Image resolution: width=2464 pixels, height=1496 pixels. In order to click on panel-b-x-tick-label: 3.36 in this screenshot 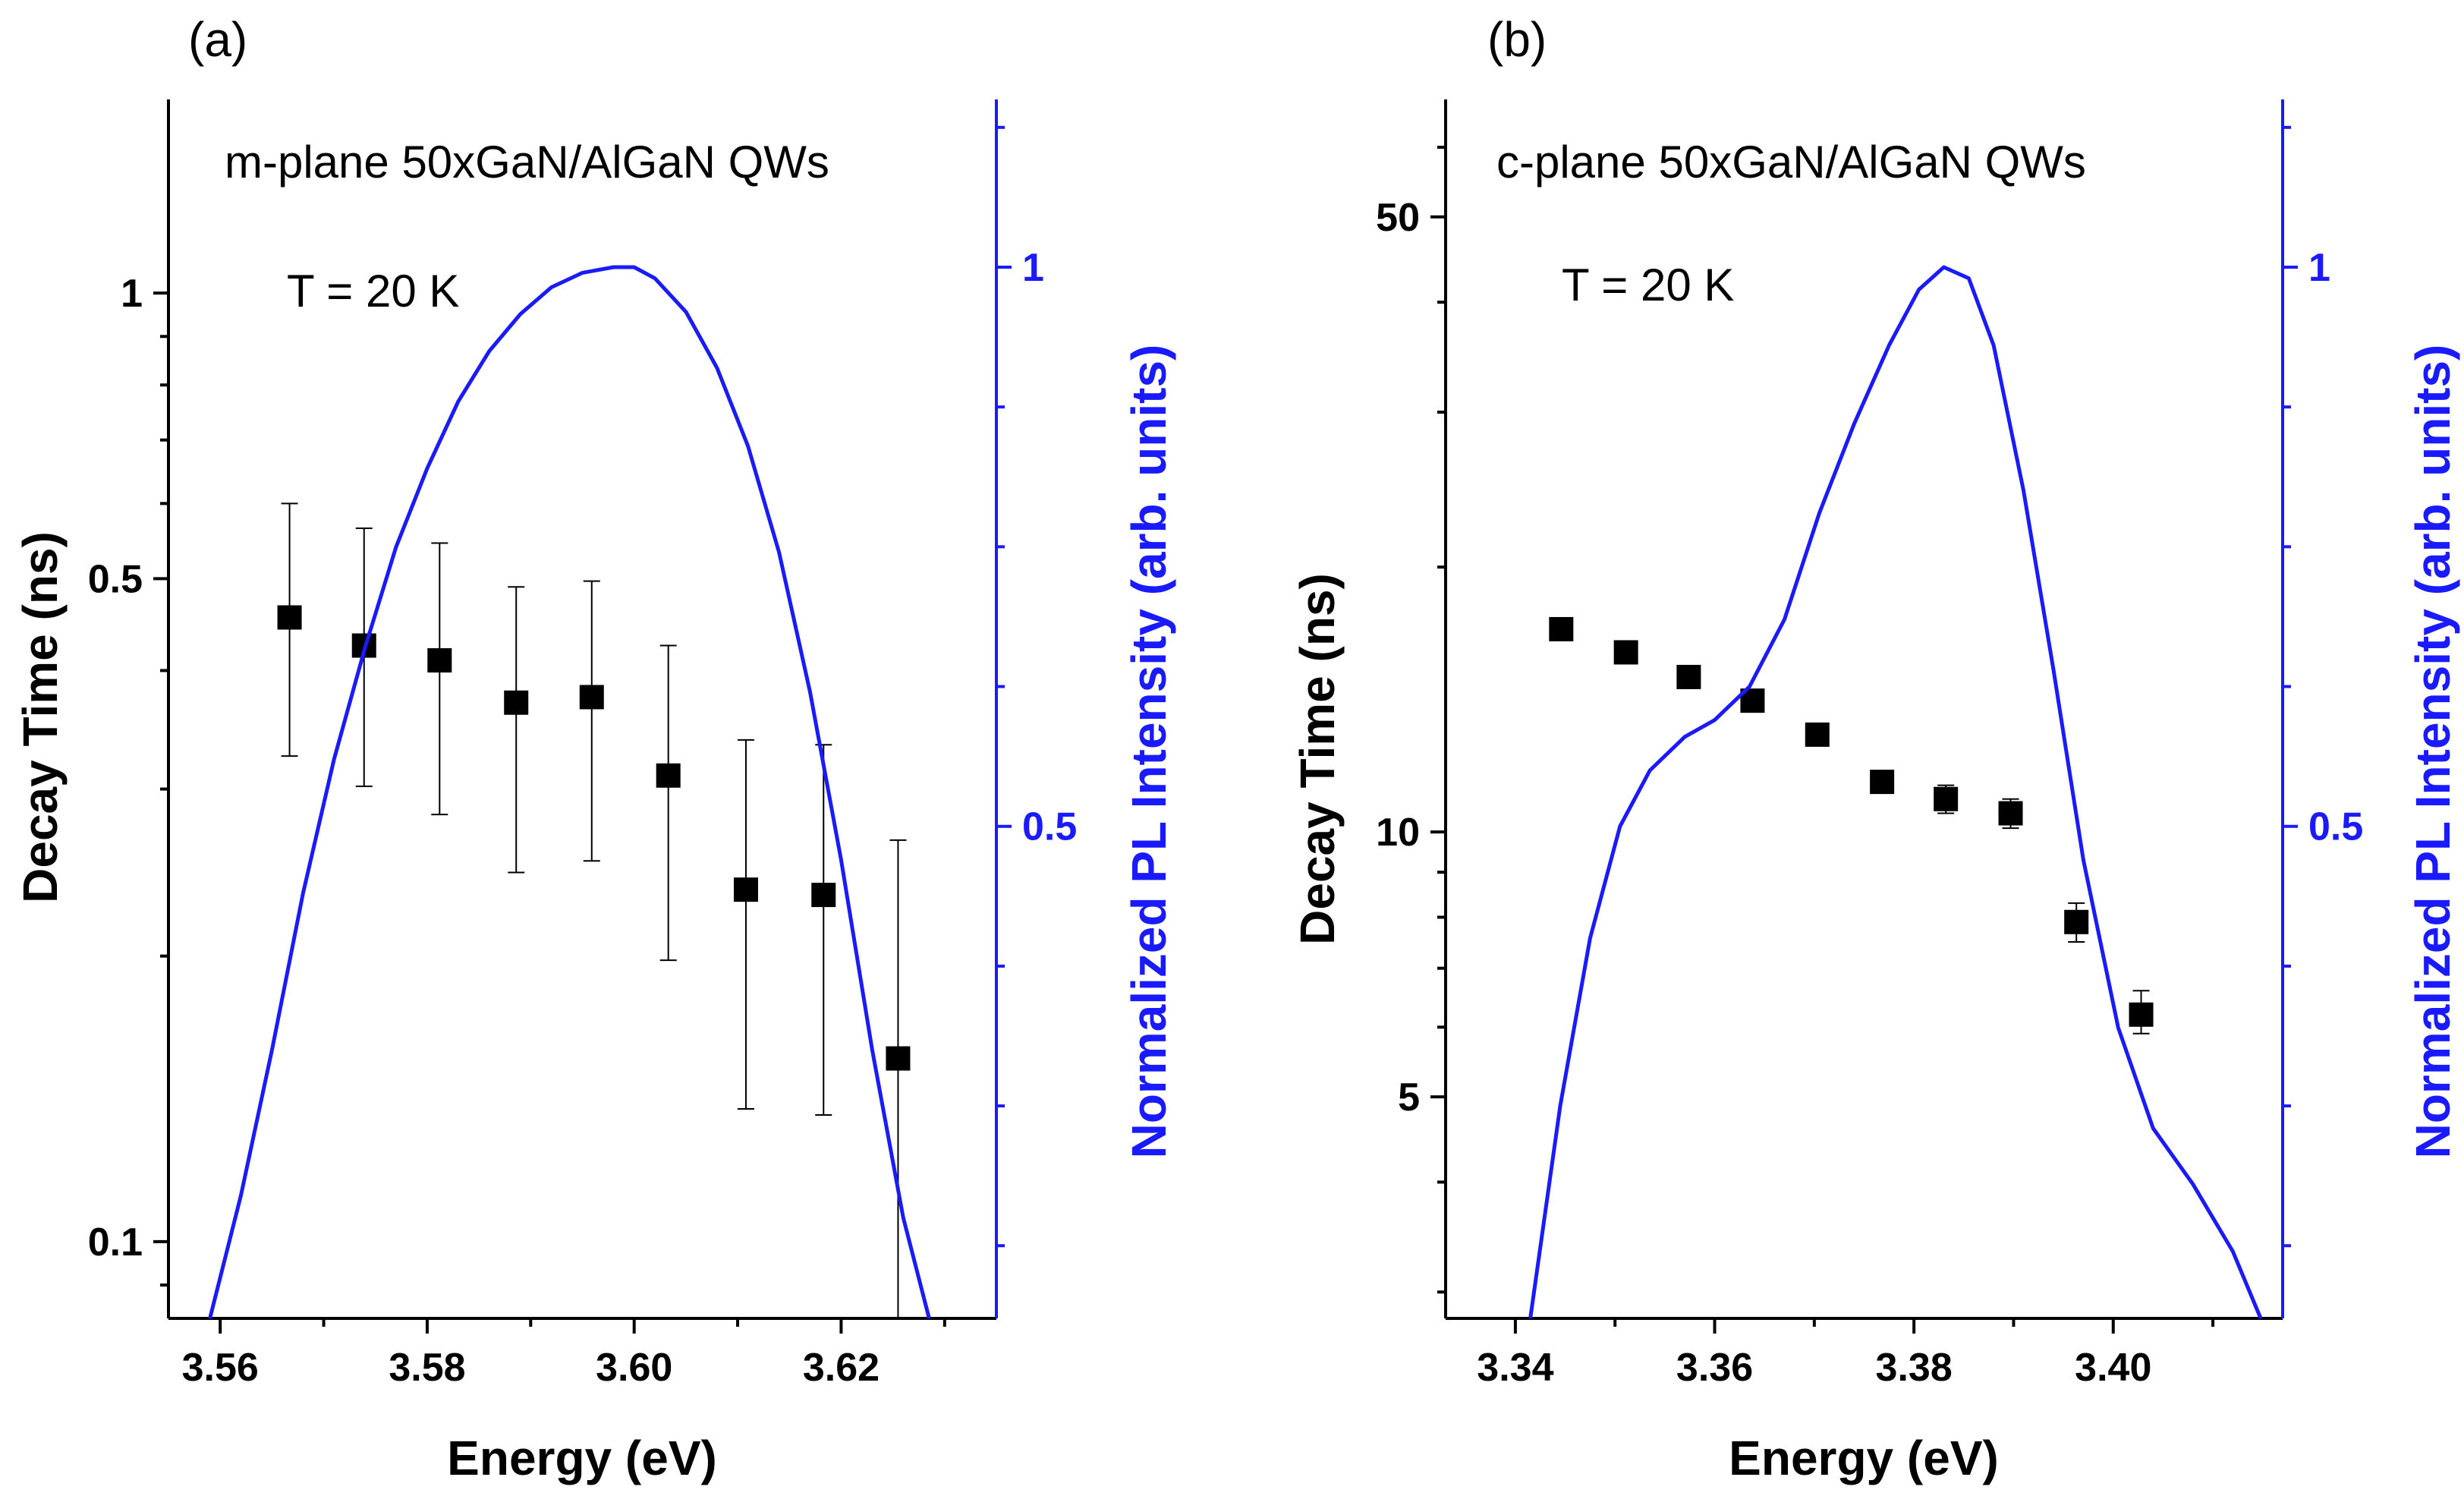, I will do `click(1714, 1368)`.